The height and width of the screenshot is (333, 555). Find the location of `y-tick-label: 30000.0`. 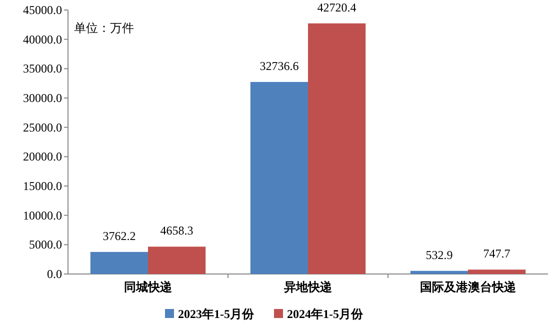

y-tick-label: 30000.0 is located at coordinates (42, 98).